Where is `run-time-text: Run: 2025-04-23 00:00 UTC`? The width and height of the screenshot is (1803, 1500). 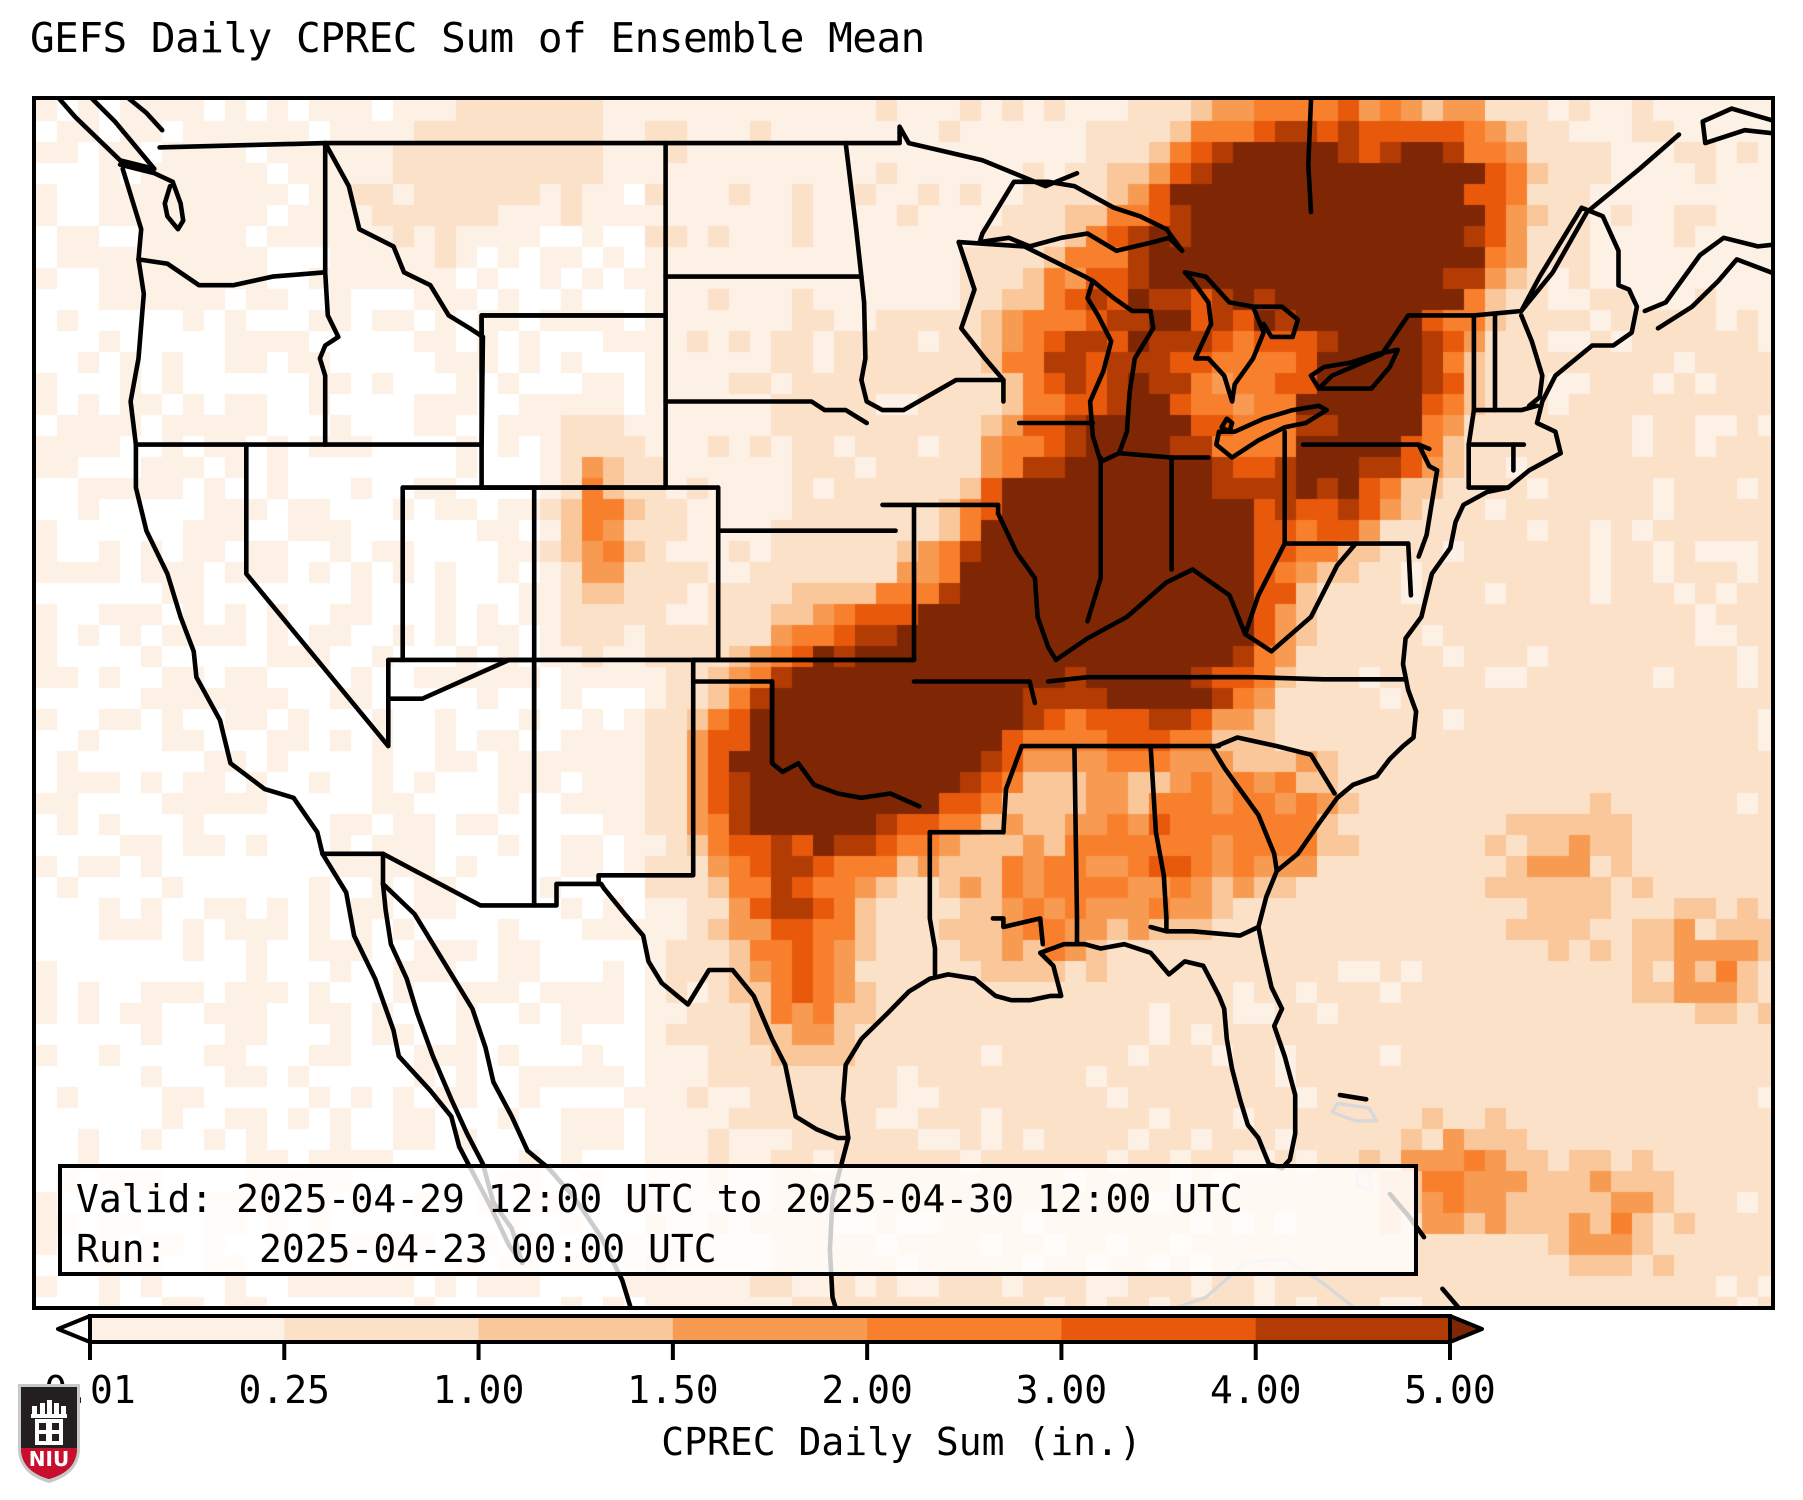 run-time-text: Run: 2025-04-23 00:00 UTC is located at coordinates (396, 1249).